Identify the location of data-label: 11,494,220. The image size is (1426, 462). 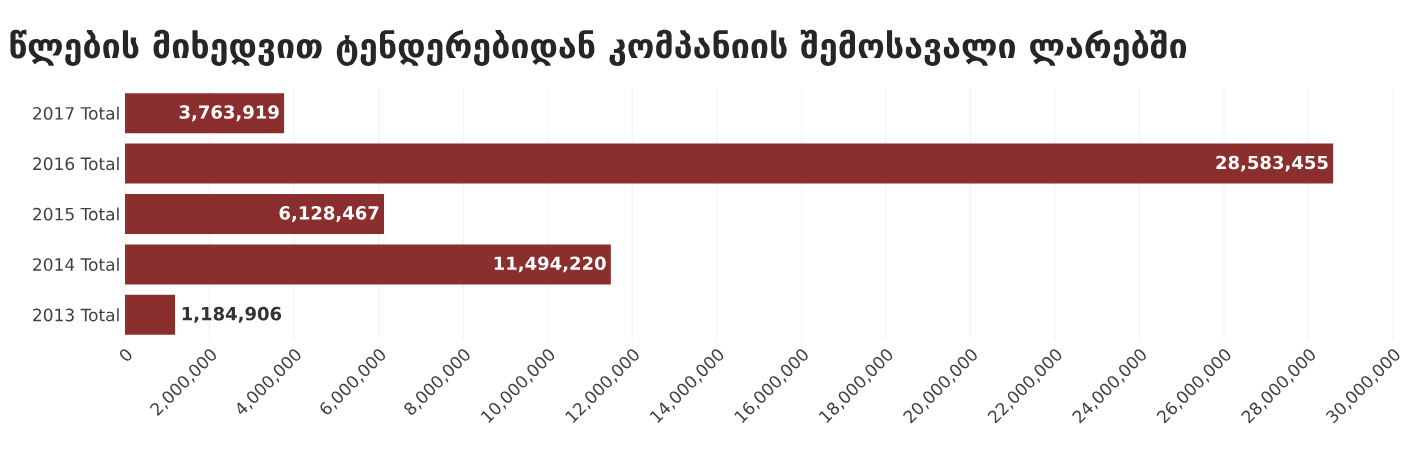
(550, 264).